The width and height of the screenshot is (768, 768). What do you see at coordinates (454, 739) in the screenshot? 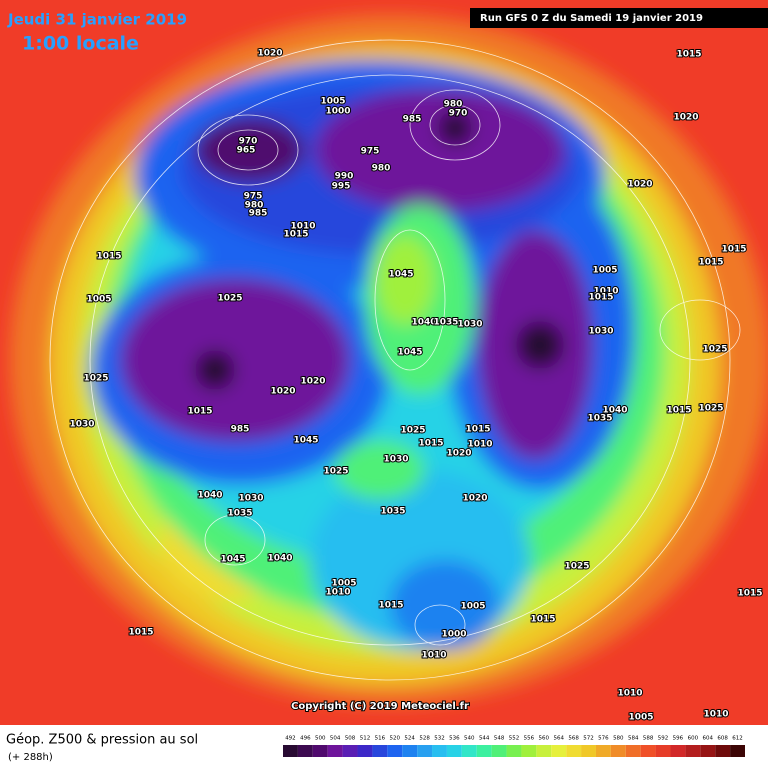
I see `colorbar-tick-label: 536` at bounding box center [454, 739].